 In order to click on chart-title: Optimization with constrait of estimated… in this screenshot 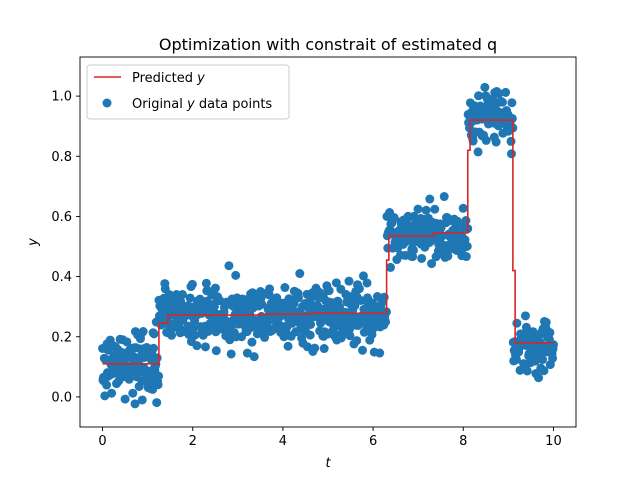, I will do `click(328, 44)`.